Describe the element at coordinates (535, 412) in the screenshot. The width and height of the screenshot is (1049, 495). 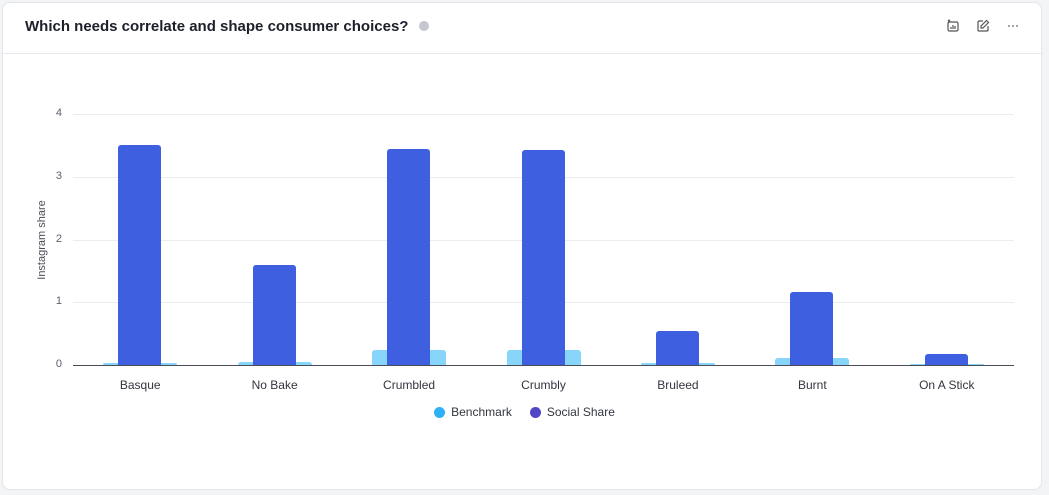
I see `social-share-dot-icon` at that location.